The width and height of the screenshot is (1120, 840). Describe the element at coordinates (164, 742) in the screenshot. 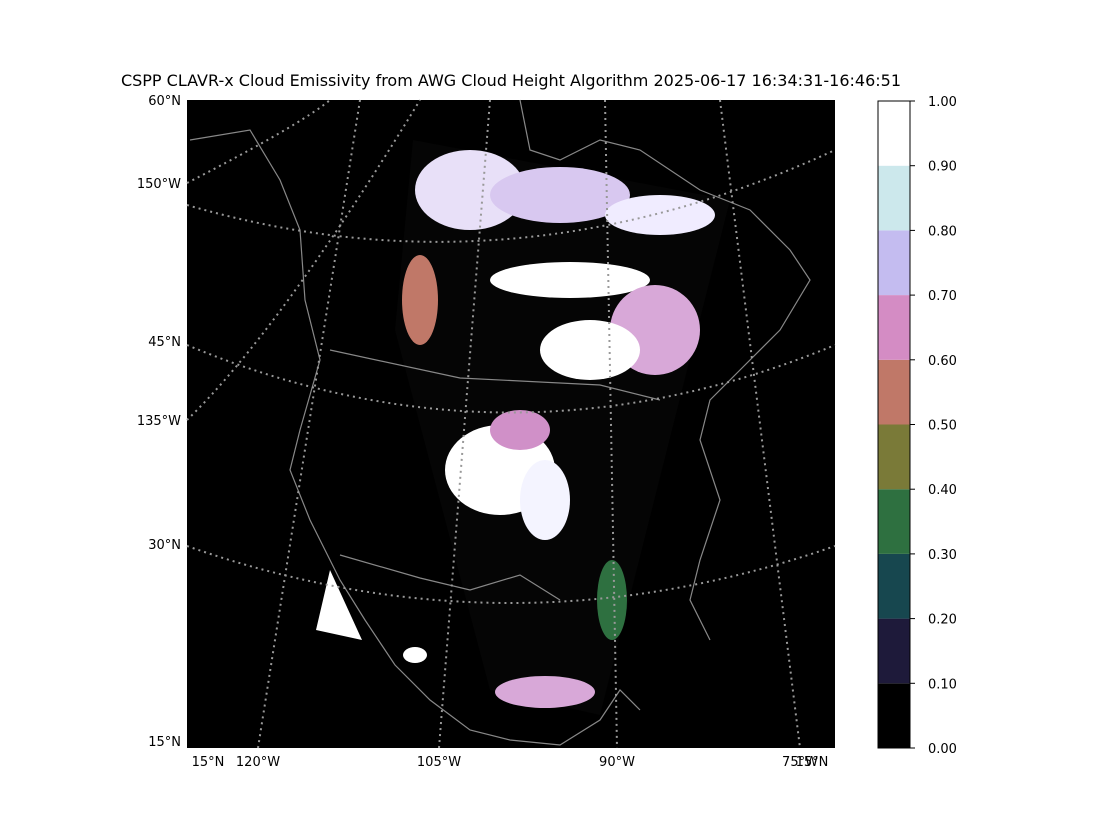

I see `lat-label: 15°N` at that location.